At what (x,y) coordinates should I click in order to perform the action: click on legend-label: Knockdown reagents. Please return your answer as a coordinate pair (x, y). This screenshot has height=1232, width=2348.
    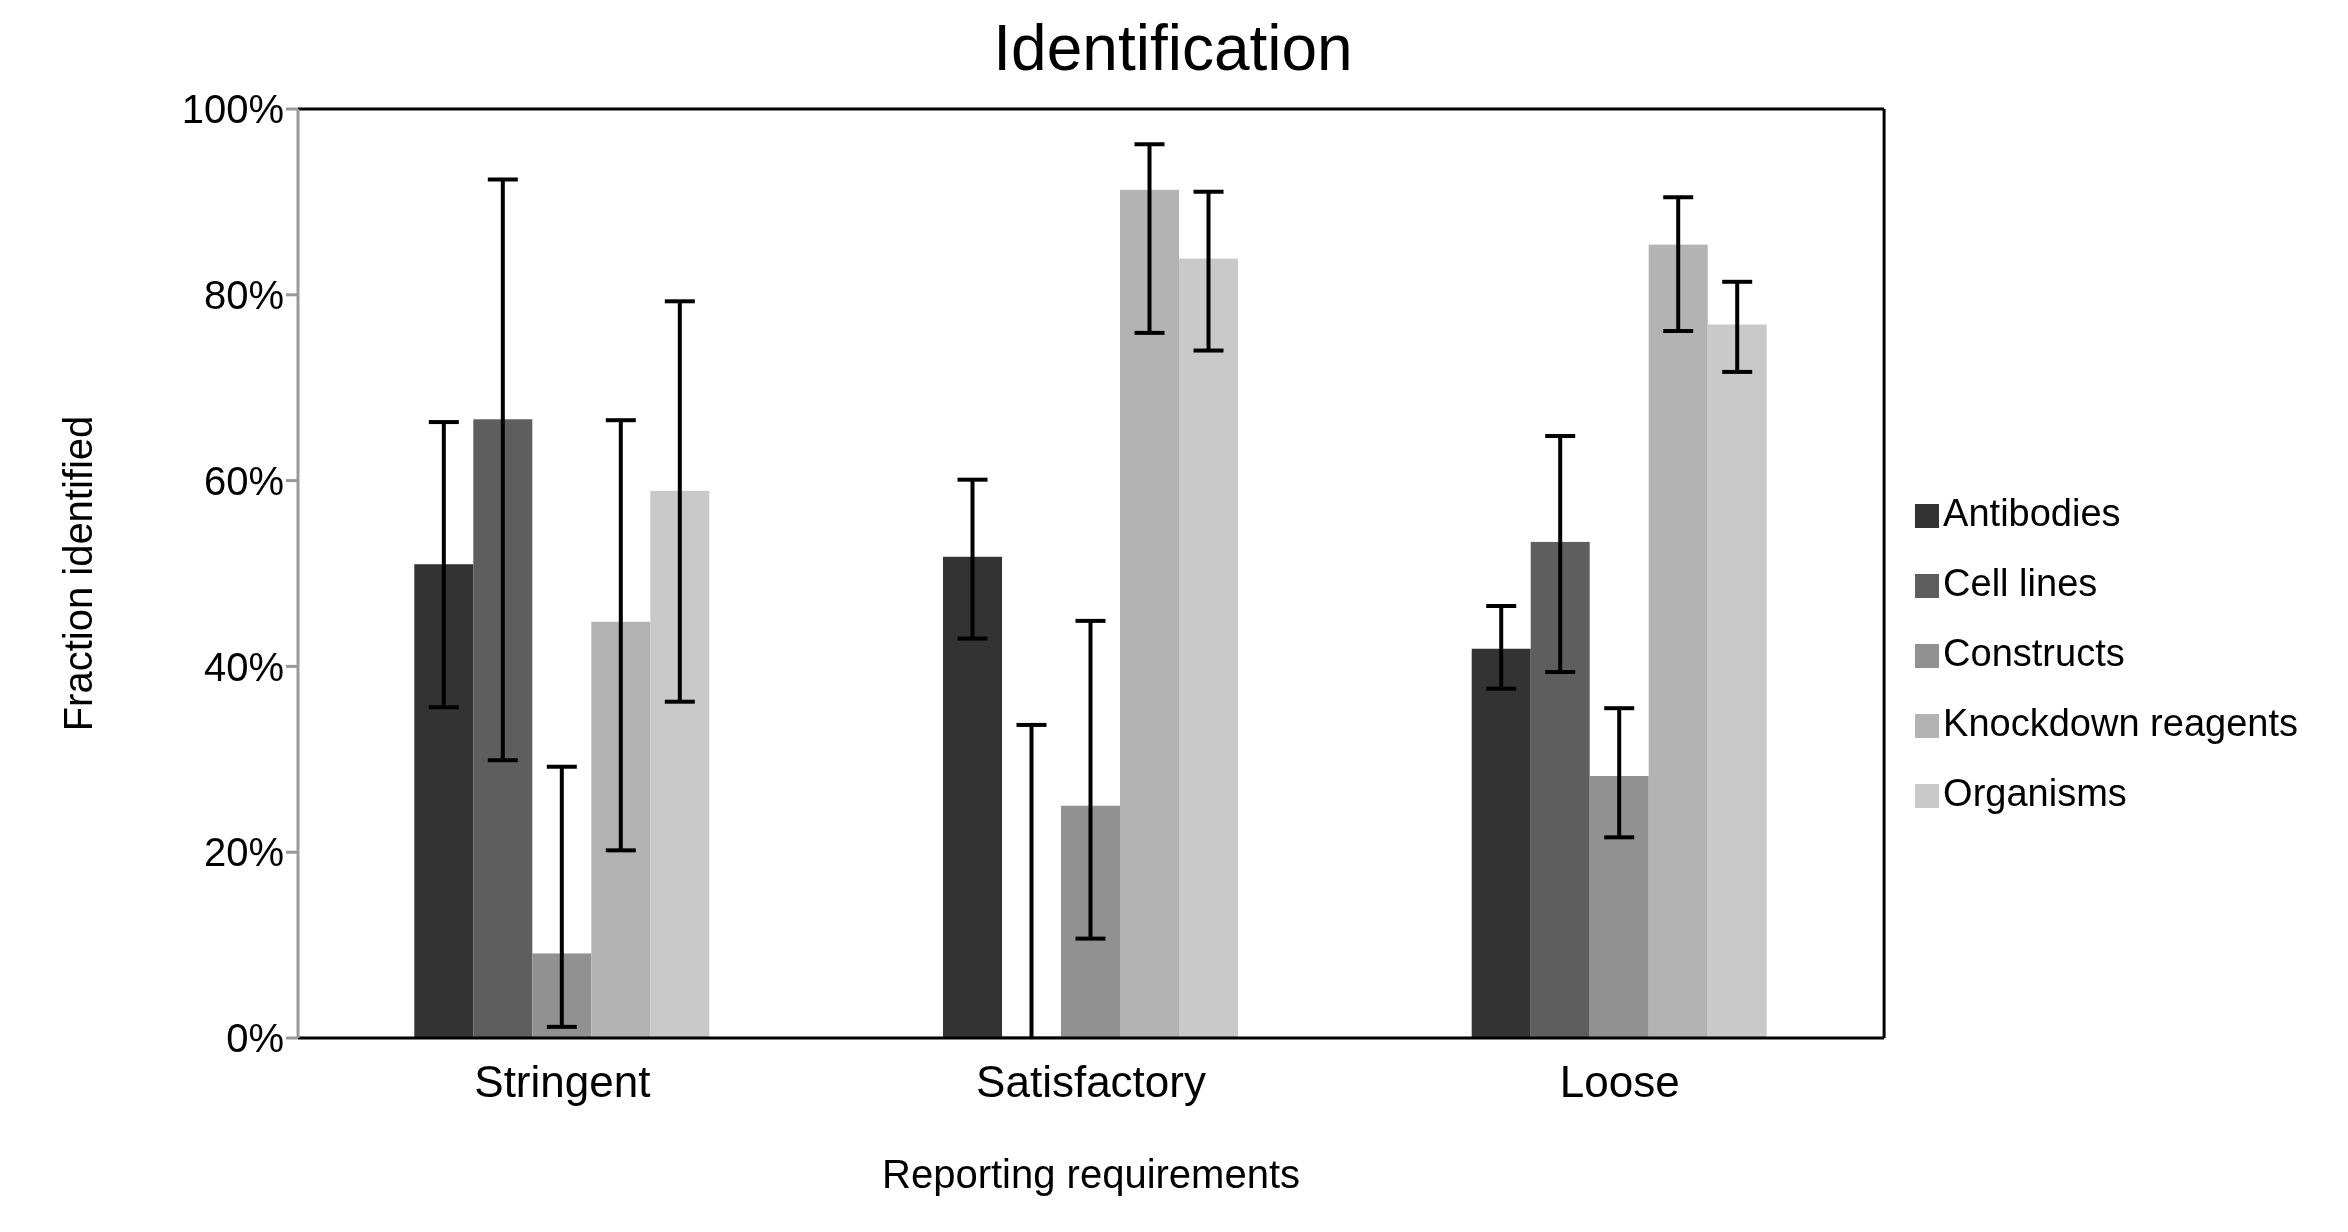
    Looking at the image, I should click on (2120, 723).